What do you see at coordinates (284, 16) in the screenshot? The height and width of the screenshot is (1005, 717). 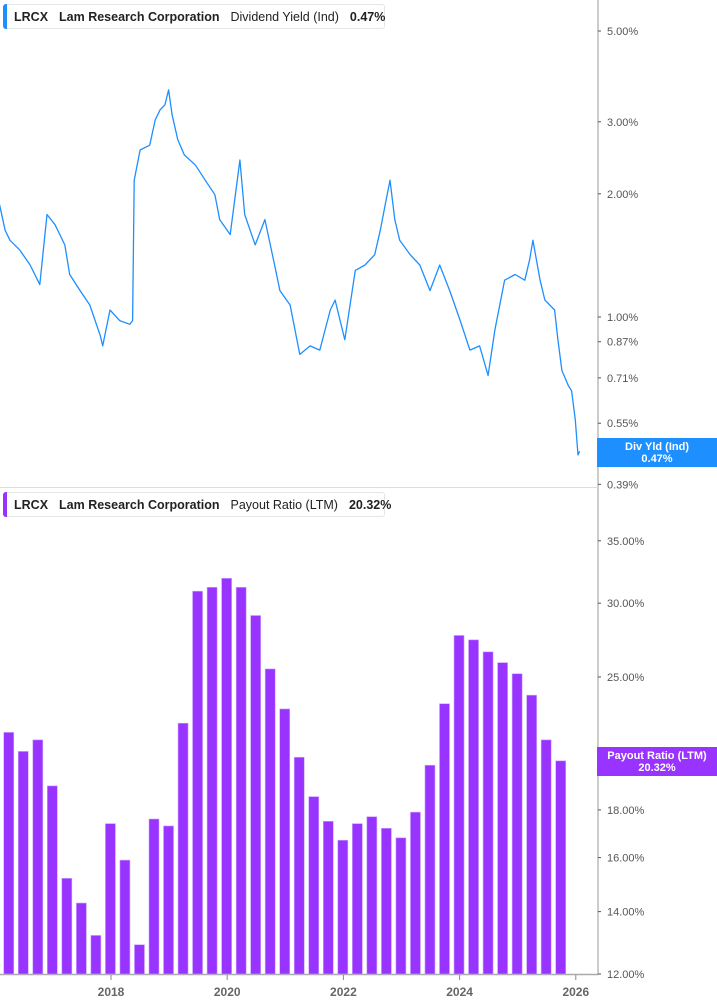 I see `legend-metric: Dividend Yield (Ind)` at bounding box center [284, 16].